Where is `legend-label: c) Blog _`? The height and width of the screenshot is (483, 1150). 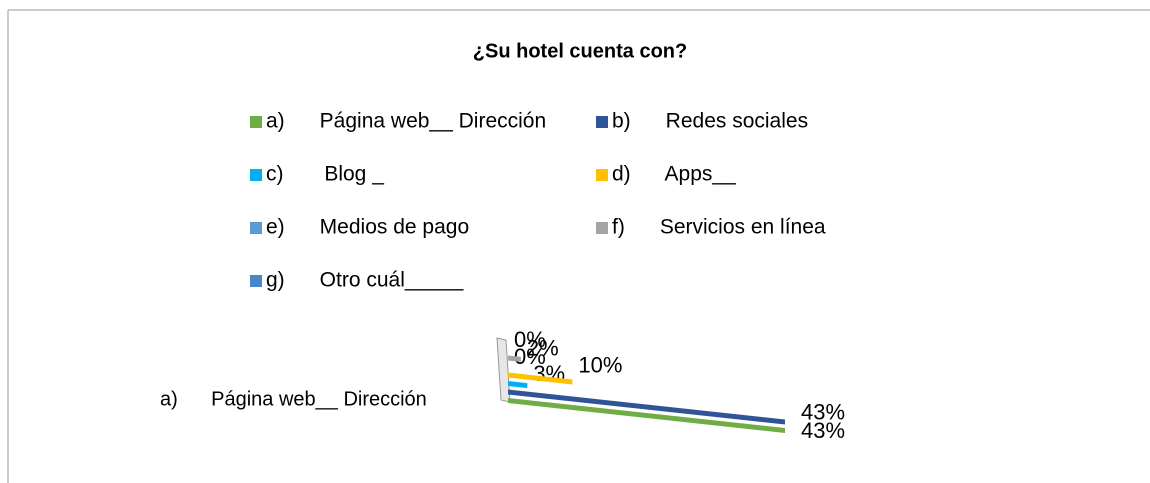
legend-label: c) Blog _ is located at coordinates (325, 174).